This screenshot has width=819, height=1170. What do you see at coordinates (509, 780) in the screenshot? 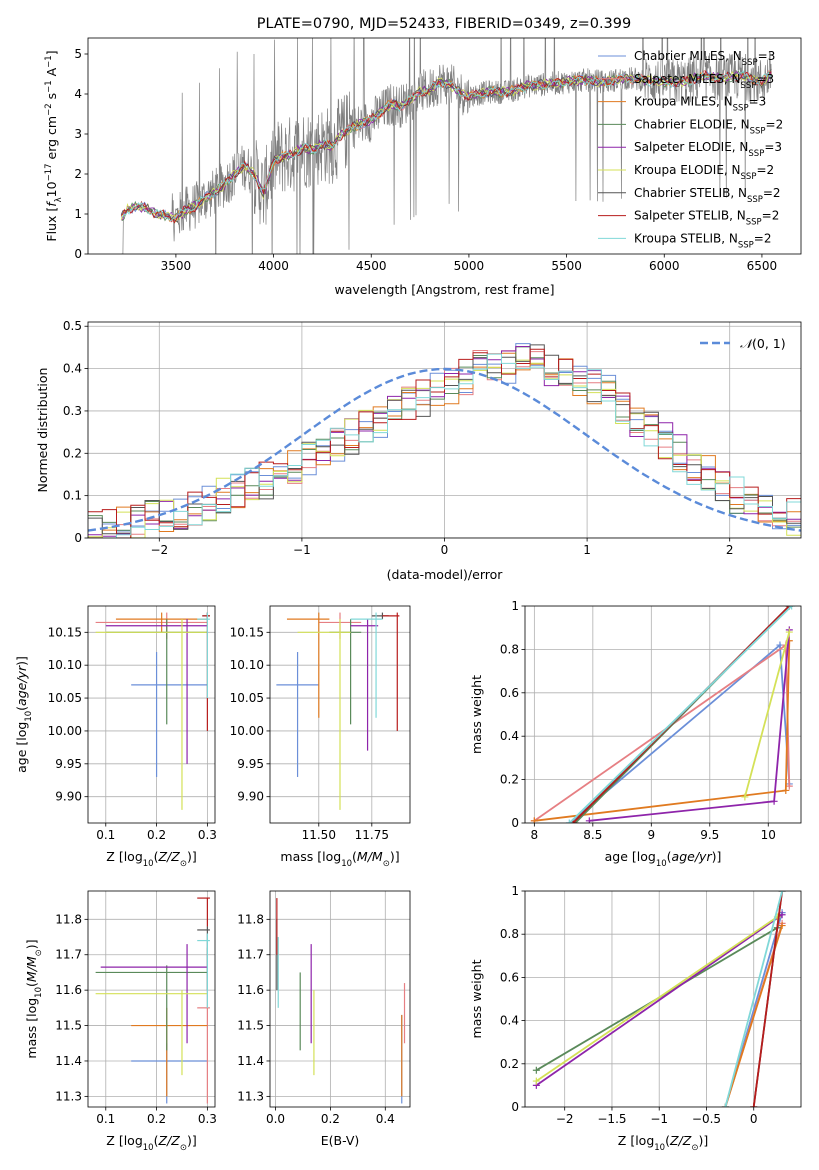
I see `y-tick-label: 0.2` at bounding box center [509, 780].